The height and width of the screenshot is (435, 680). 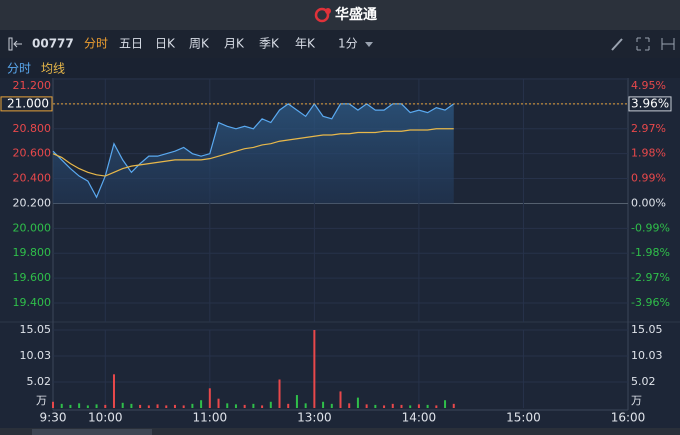 What do you see at coordinates (36, 355) in the screenshot?
I see `y-tick-label: 10.03` at bounding box center [36, 355].